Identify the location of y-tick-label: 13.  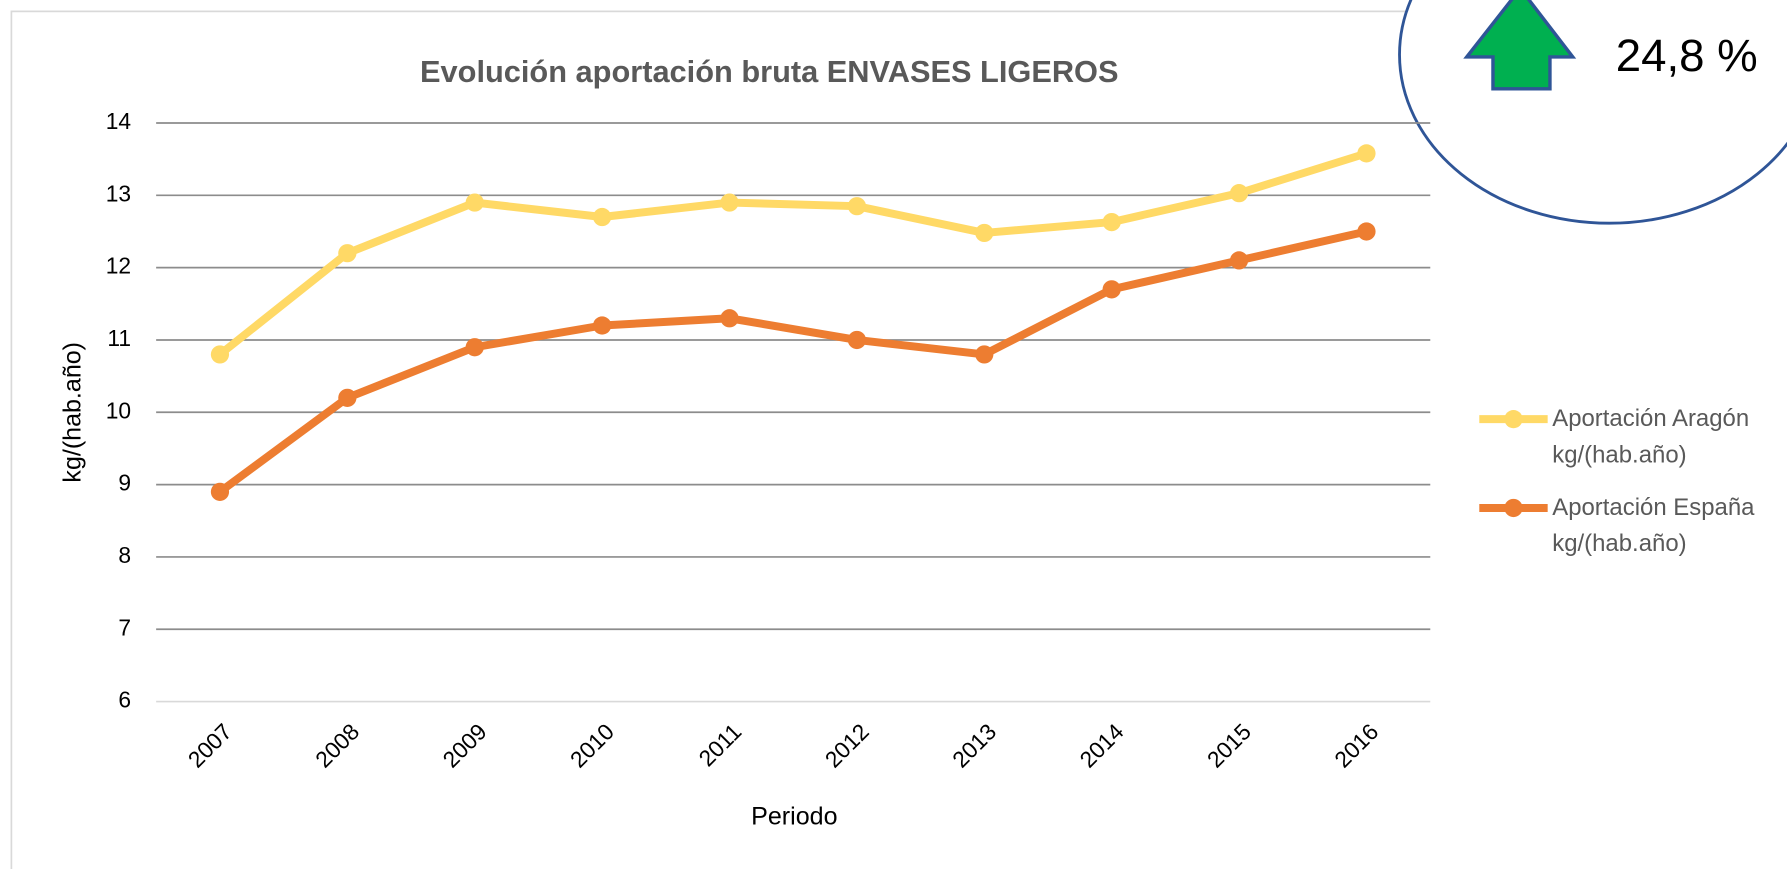
(118, 193).